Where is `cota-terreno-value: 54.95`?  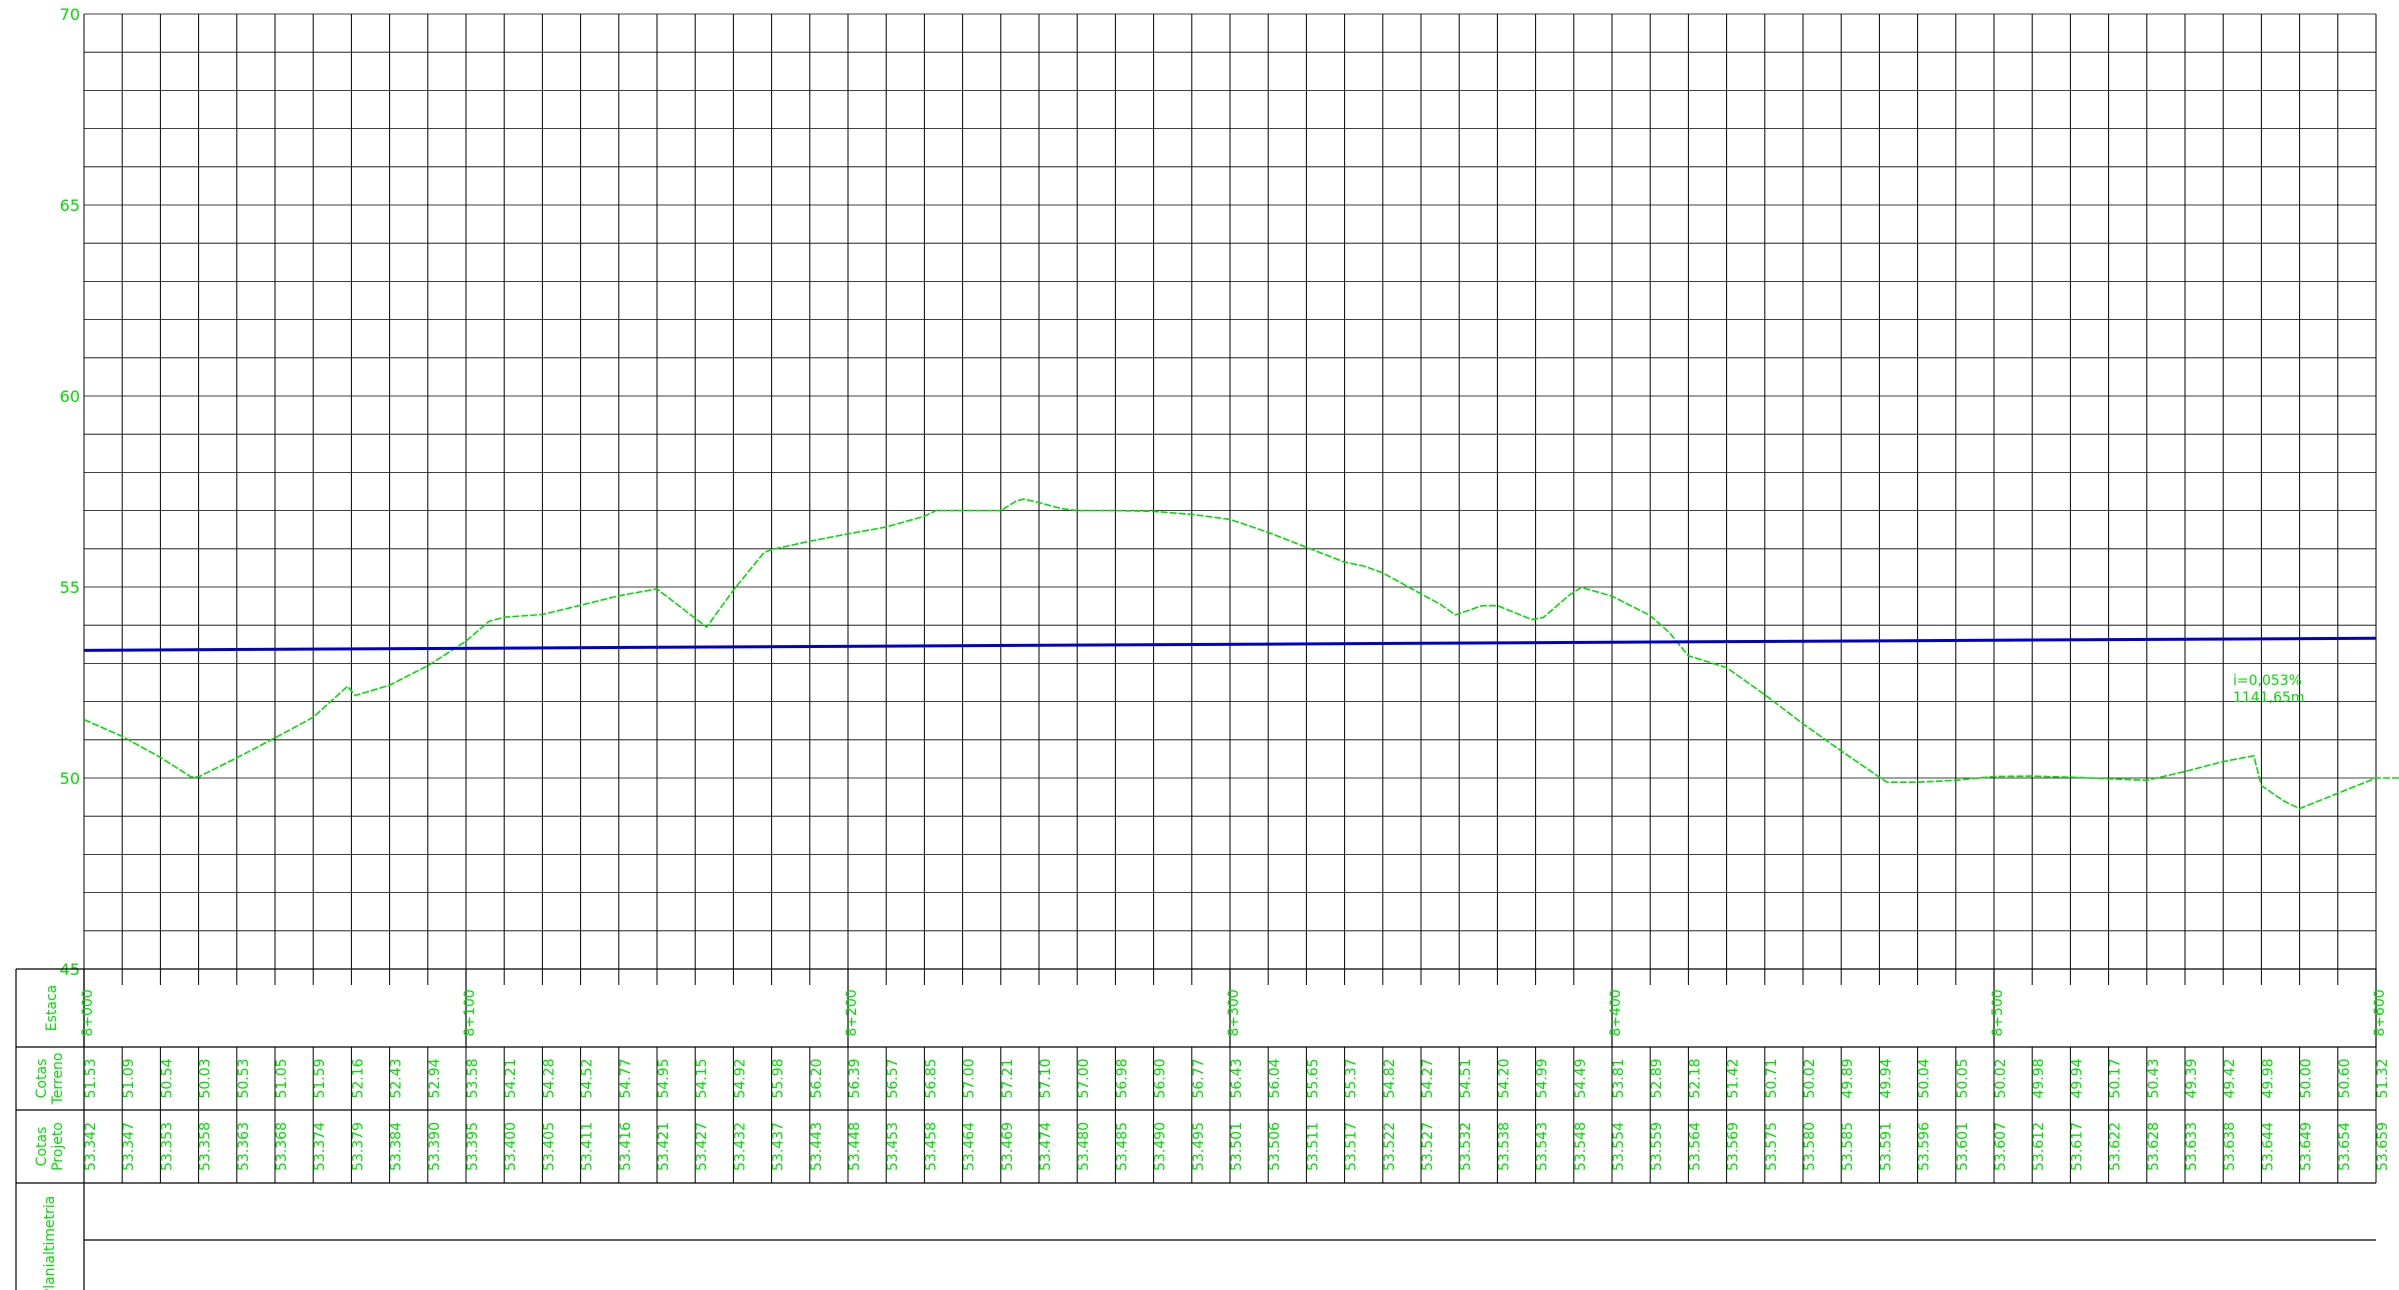
cota-terreno-value: 54.95 is located at coordinates (664, 1078).